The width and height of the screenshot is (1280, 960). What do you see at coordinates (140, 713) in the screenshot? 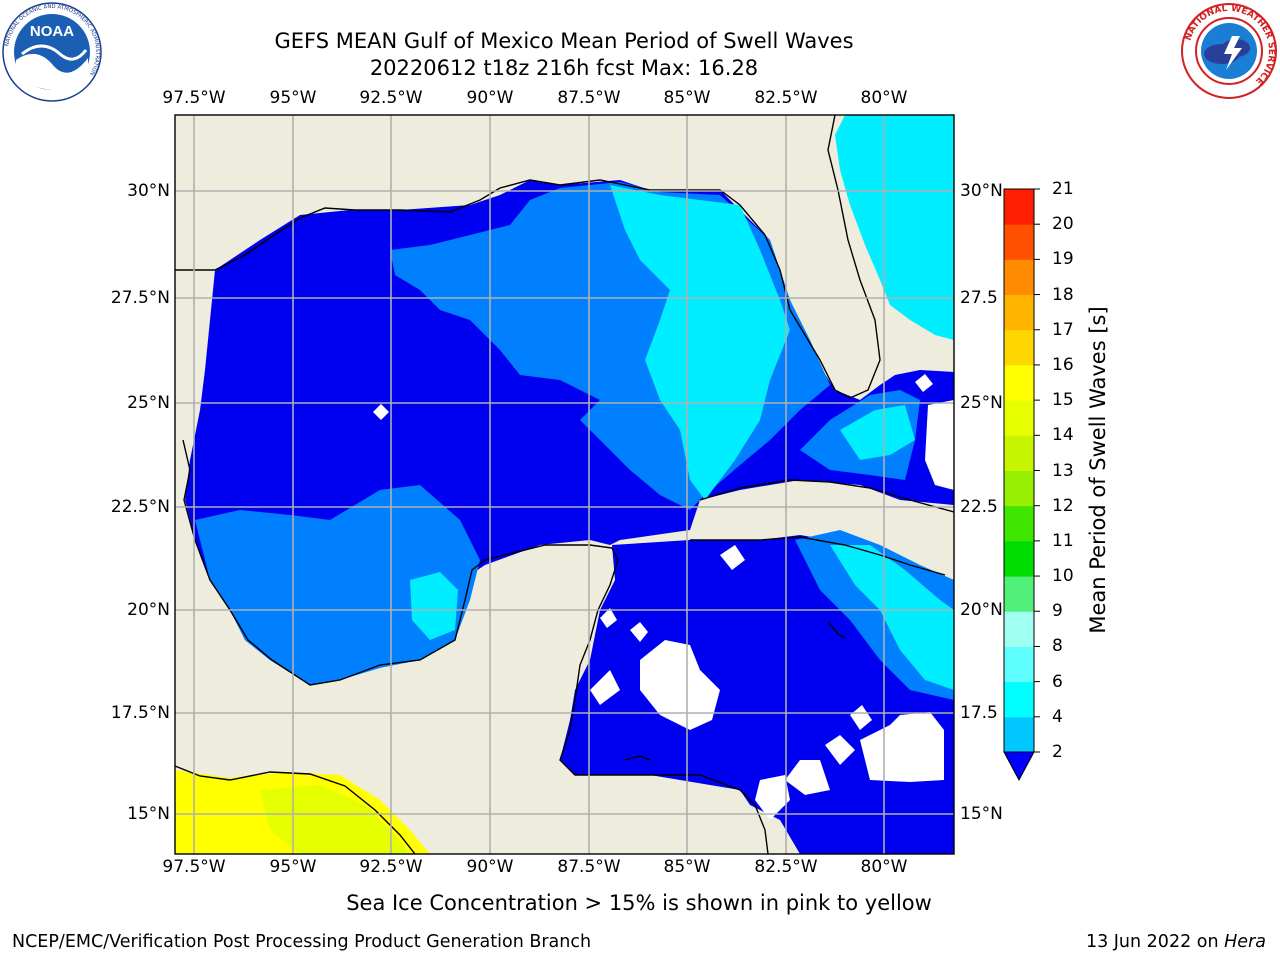
I see `lat-label-left: 17.5°N` at bounding box center [140, 713].